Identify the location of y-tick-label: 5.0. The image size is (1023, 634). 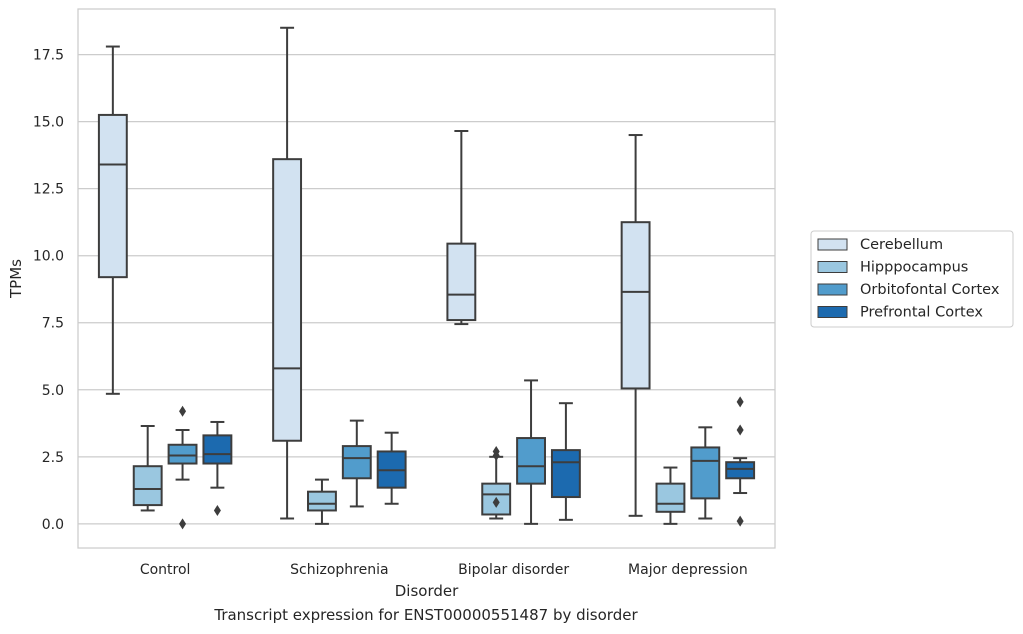
(53, 391).